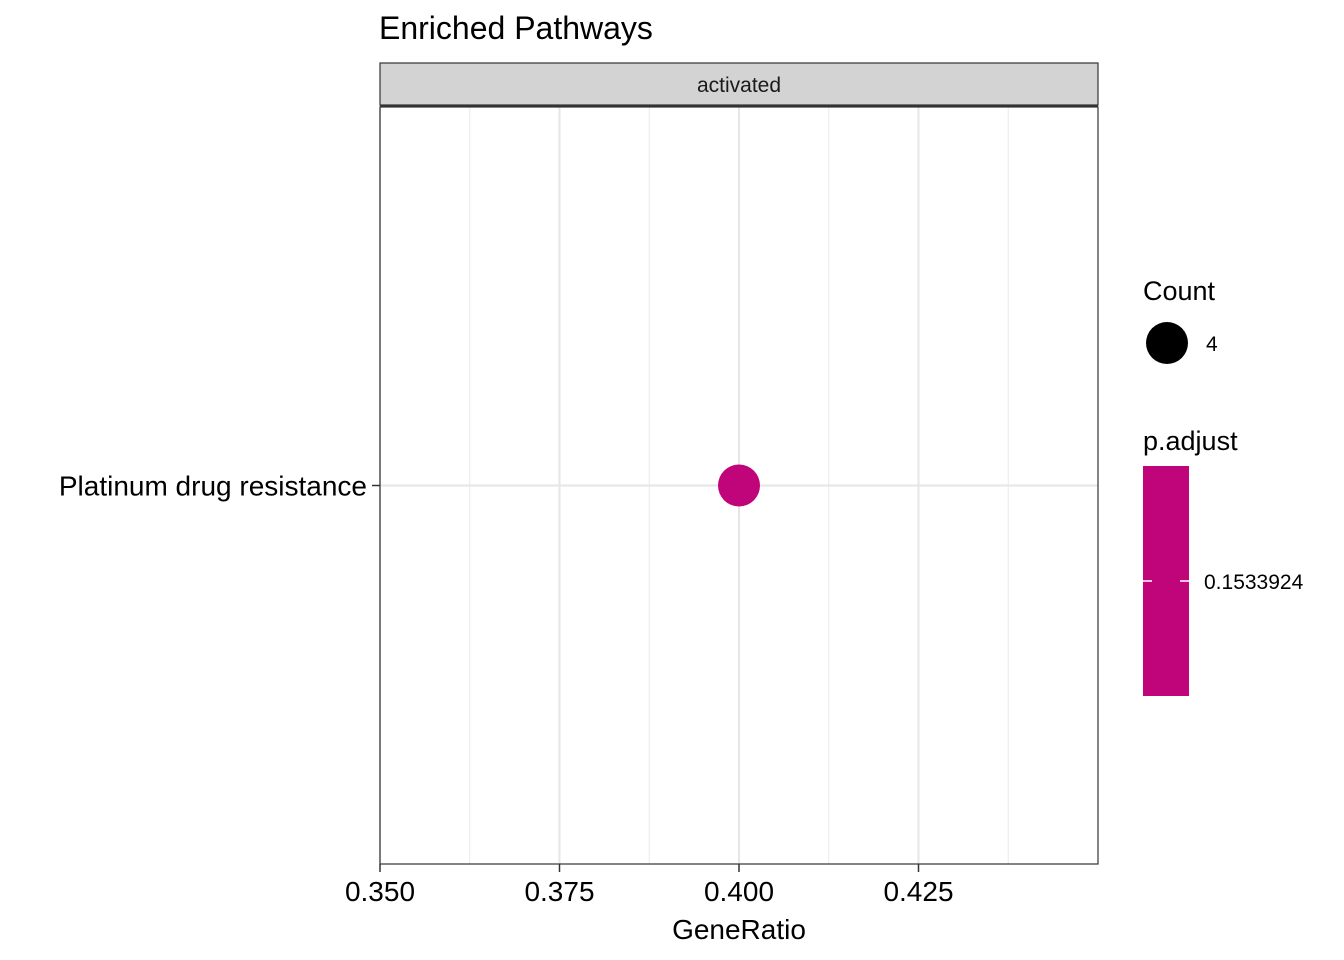  I want to click on data-point, so click(739, 485).